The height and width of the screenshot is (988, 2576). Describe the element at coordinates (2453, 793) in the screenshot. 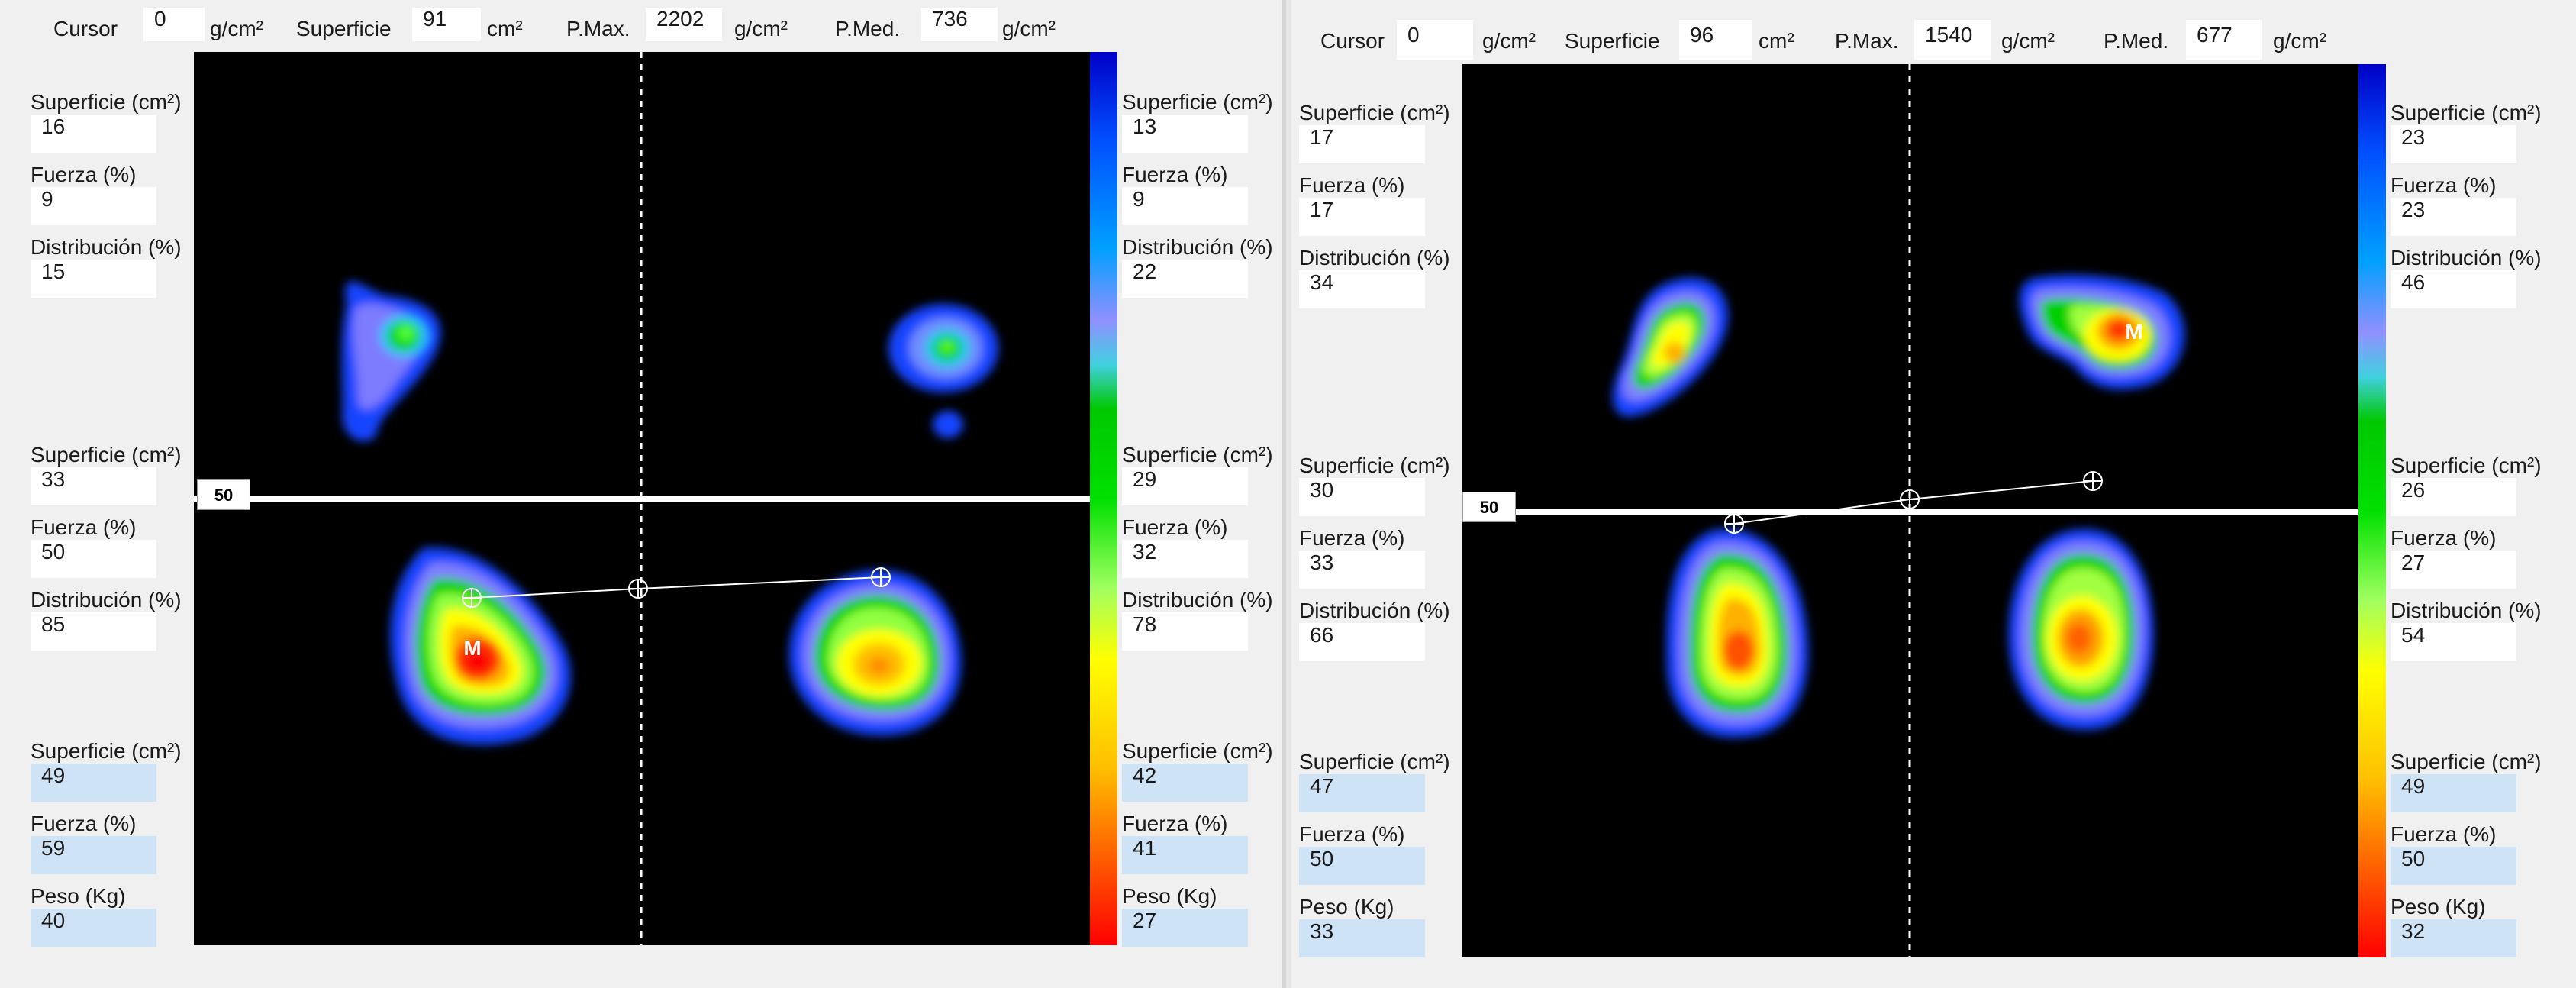

I see `right-total-superficie-value: 49` at that location.